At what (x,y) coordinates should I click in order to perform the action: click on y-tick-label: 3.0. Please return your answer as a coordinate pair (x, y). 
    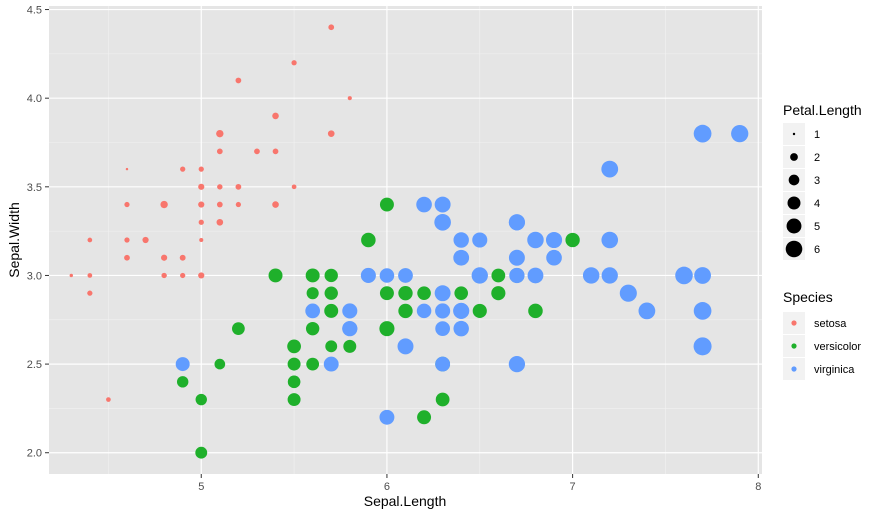
    Looking at the image, I should click on (34, 276).